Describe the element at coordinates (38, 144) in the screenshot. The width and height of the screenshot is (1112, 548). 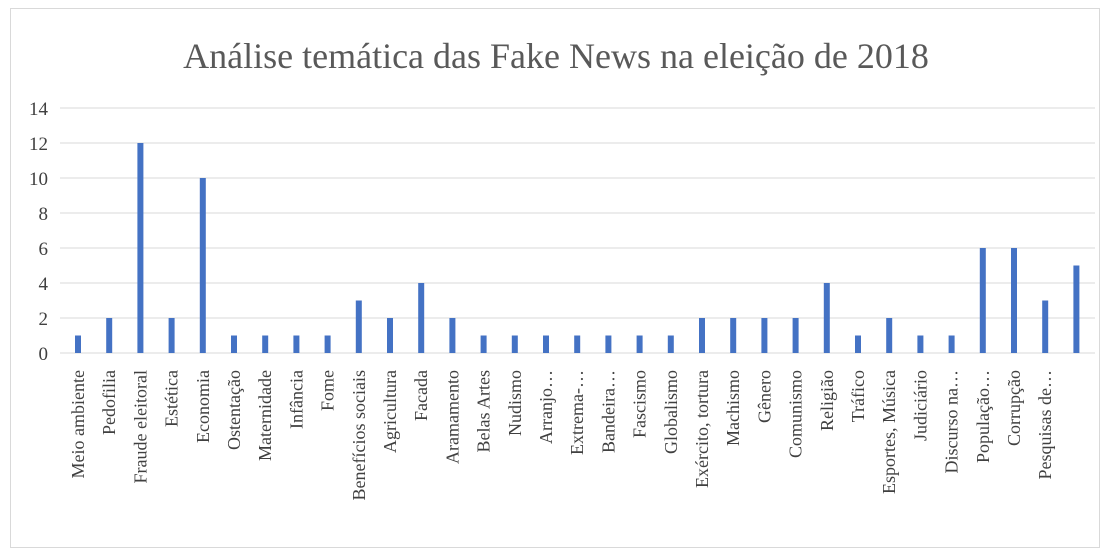
I see `y-tick-label: 12` at that location.